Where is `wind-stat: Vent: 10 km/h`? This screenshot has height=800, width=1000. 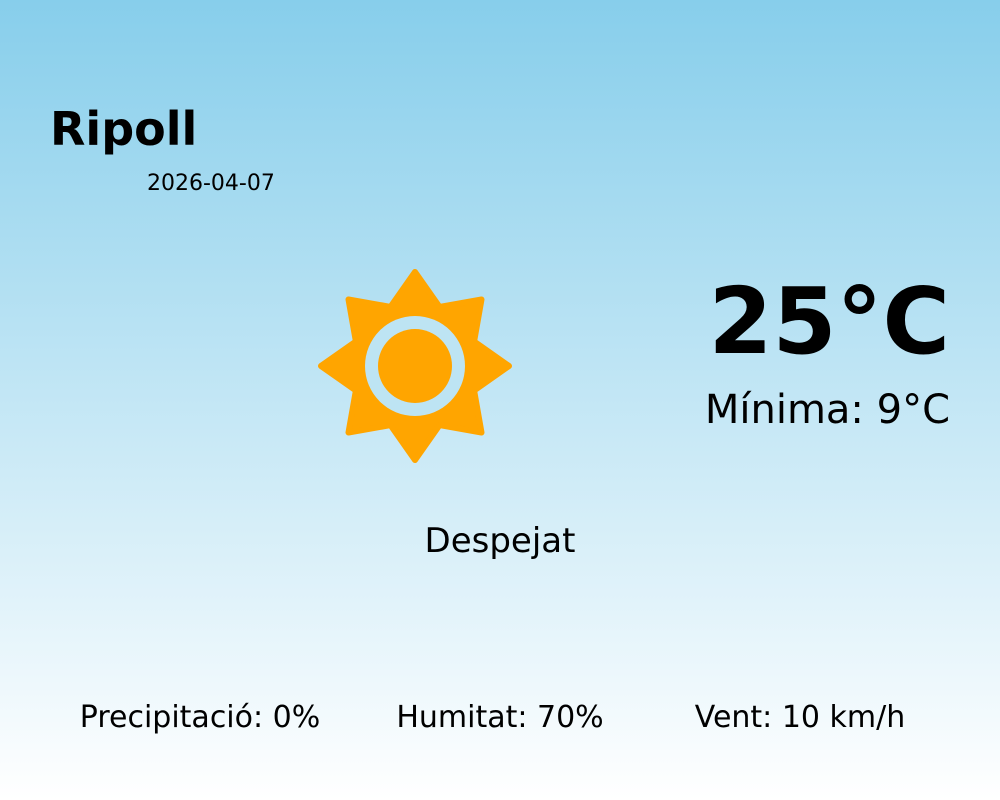 wind-stat: Vent: 10 km/h is located at coordinates (800, 717).